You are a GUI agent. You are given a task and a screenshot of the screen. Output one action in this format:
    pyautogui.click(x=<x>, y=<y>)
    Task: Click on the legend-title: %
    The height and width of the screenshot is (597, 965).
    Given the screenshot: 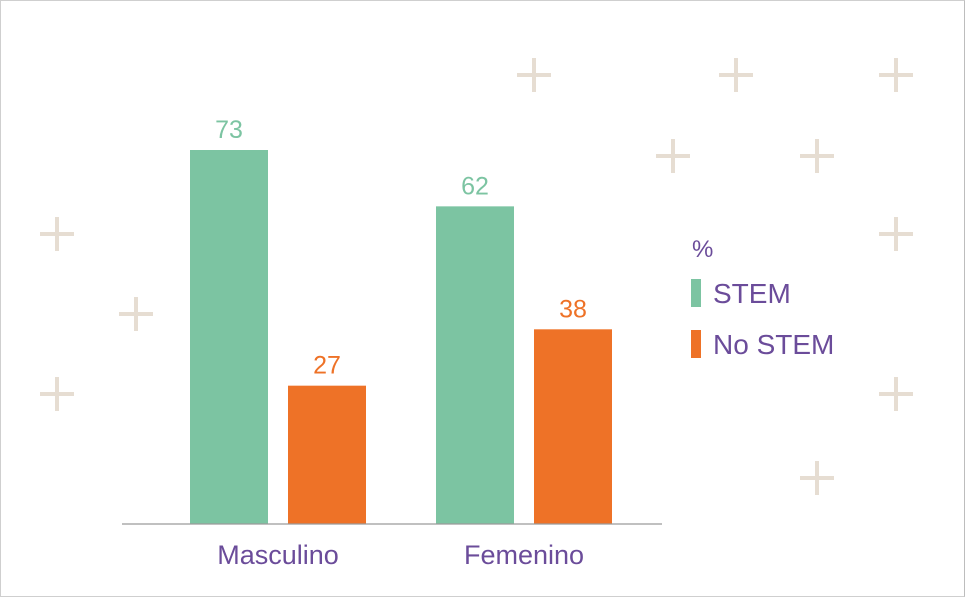 What is the action you would take?
    pyautogui.click(x=702, y=249)
    